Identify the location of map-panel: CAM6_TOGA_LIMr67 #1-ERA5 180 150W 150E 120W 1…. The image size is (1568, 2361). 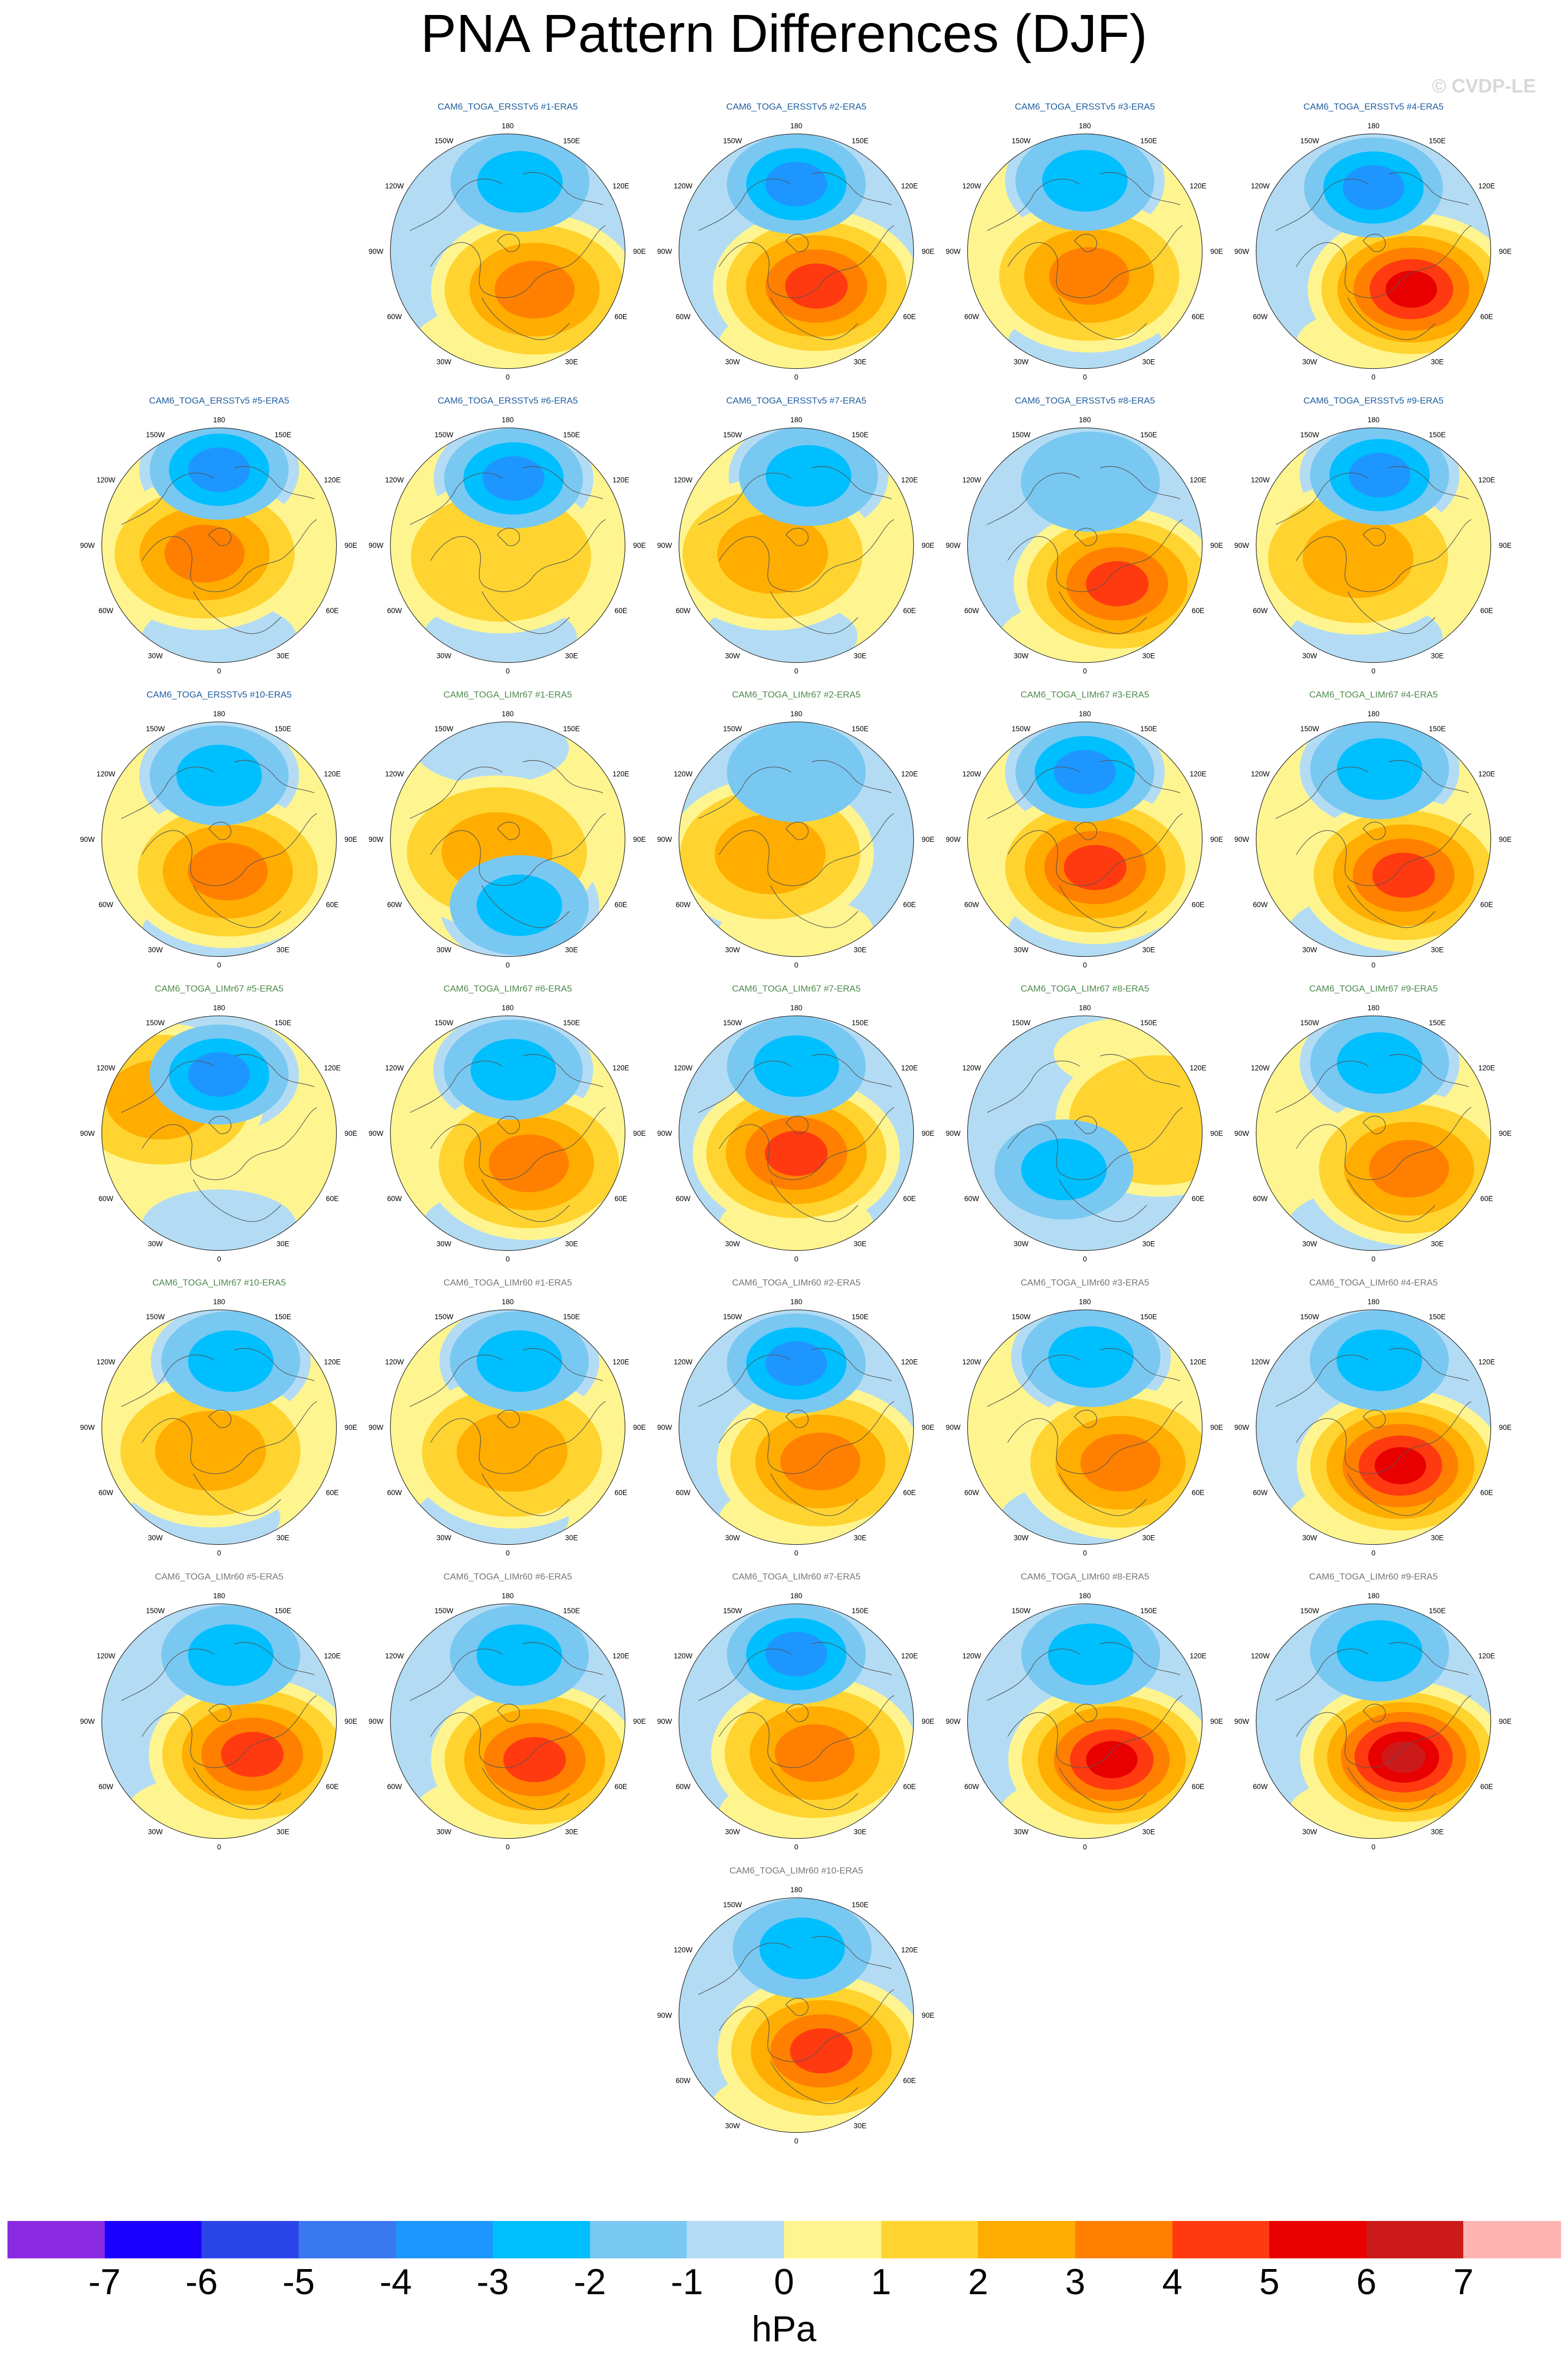
(507, 834).